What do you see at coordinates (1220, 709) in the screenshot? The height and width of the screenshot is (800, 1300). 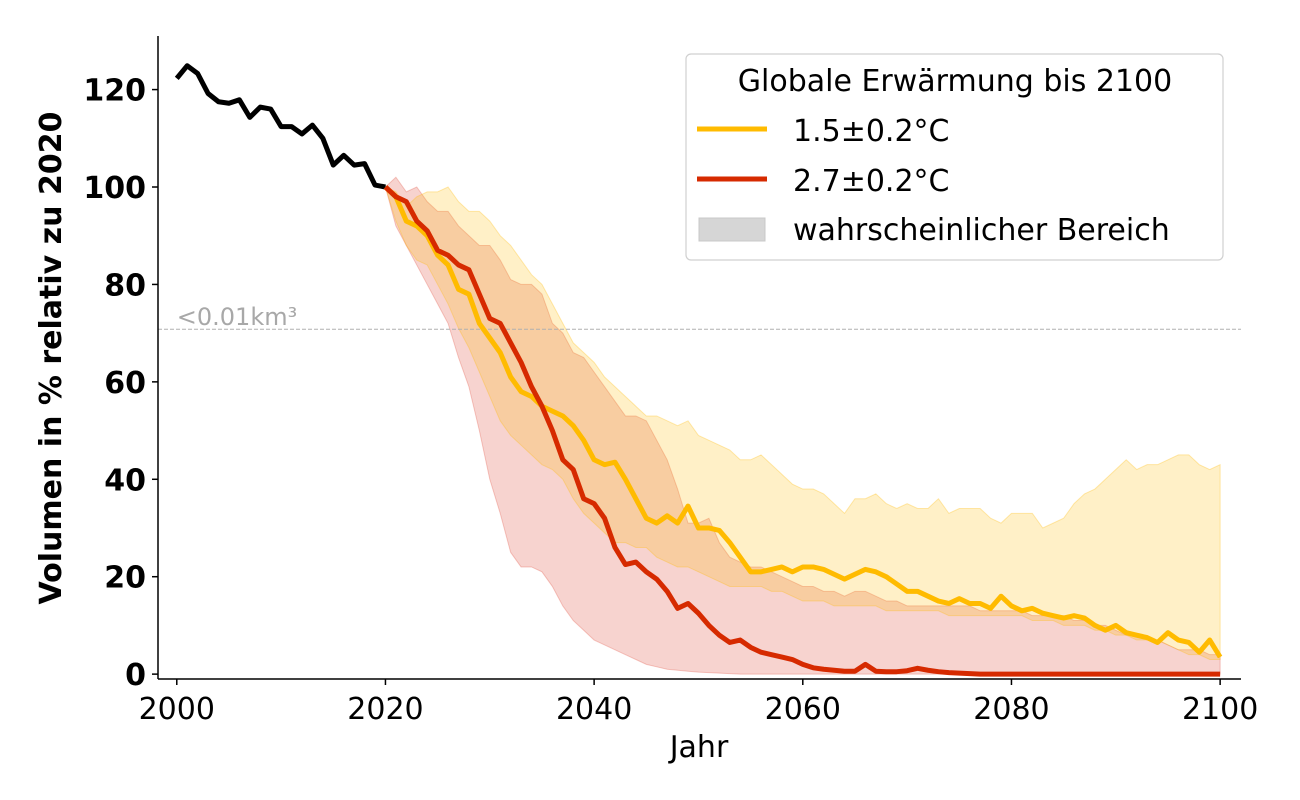 I see `x-tick-label: 2100` at bounding box center [1220, 709].